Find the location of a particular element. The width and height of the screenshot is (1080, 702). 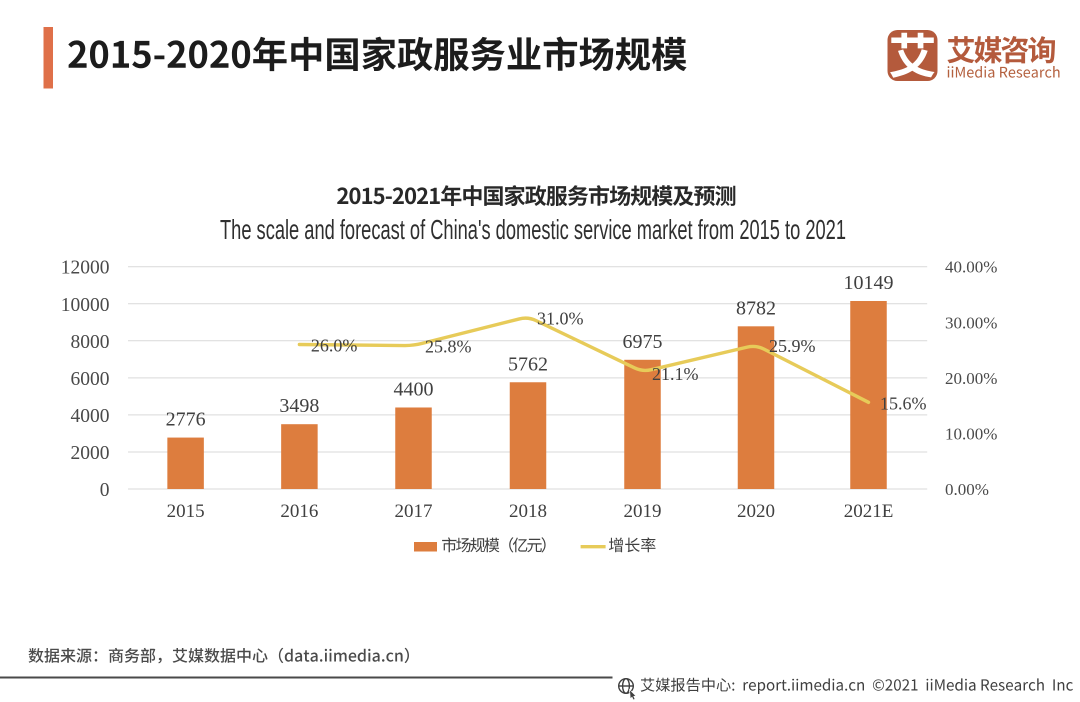

svg-text: 3498 is located at coordinates (299, 406).